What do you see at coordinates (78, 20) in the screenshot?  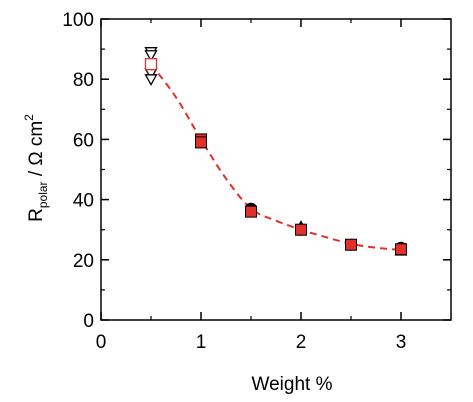 I see `y-tick-label: 100` at bounding box center [78, 20].